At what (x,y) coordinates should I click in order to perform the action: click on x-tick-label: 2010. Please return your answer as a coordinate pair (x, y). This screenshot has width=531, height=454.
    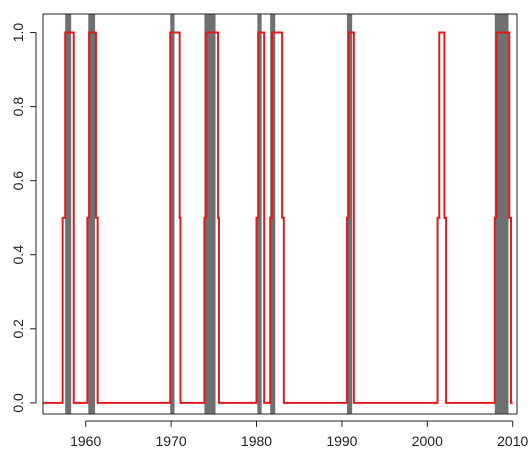
    Looking at the image, I should click on (512, 441).